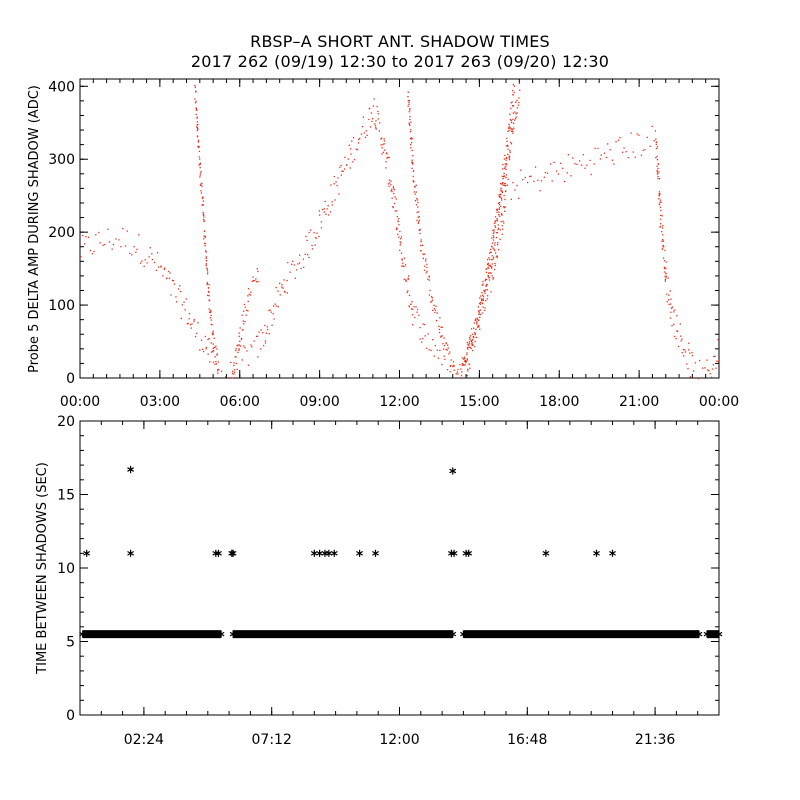  I want to click on shadow-interval-point, so click(699, 634).